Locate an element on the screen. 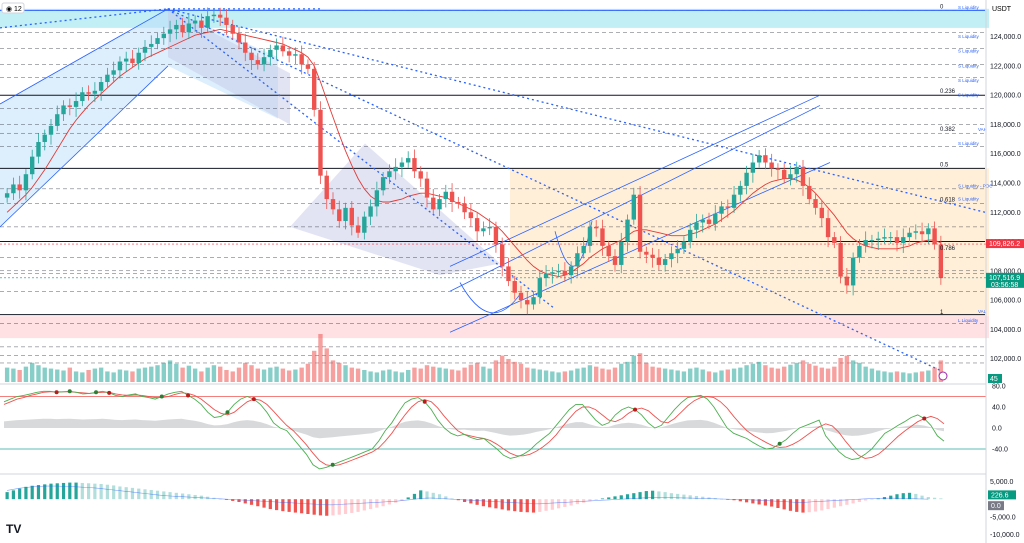 The height and width of the screenshot is (543, 1024). macd-pane: 5,000.0 -5,000.0 -10,000.0 226.6 0.0 is located at coordinates (510, 506).